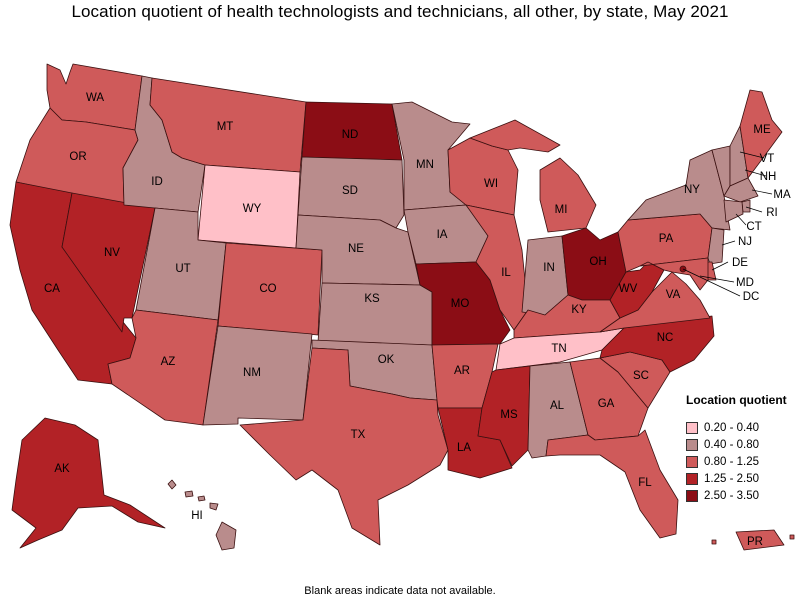 The width and height of the screenshot is (800, 600). I want to click on state-label-DC: DC, so click(751, 297).